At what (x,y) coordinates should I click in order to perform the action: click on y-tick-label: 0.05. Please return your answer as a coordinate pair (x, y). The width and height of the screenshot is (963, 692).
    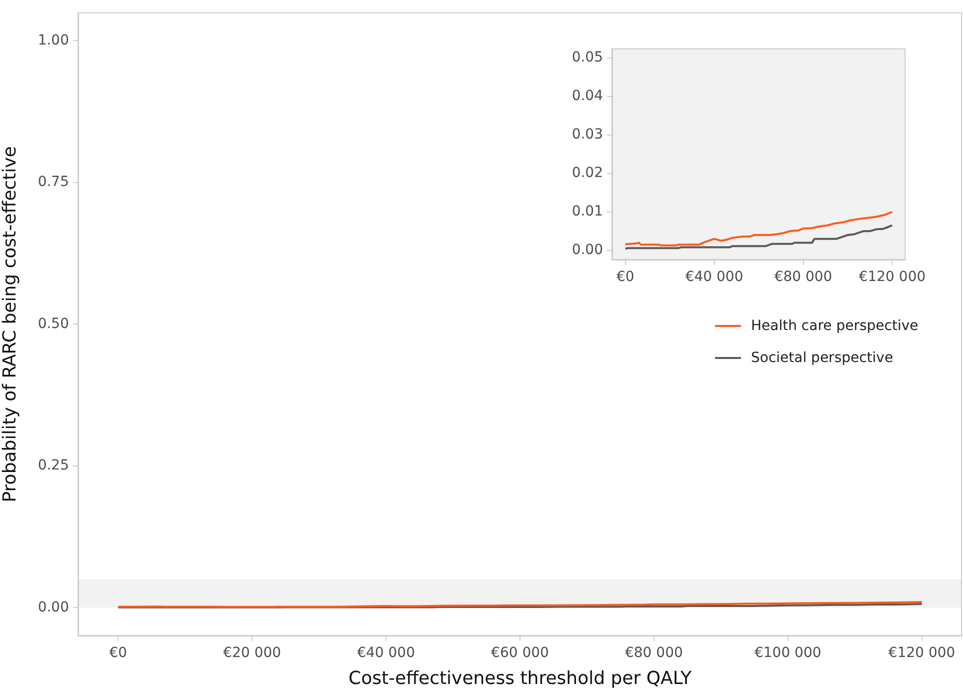
    Looking at the image, I should click on (587, 58).